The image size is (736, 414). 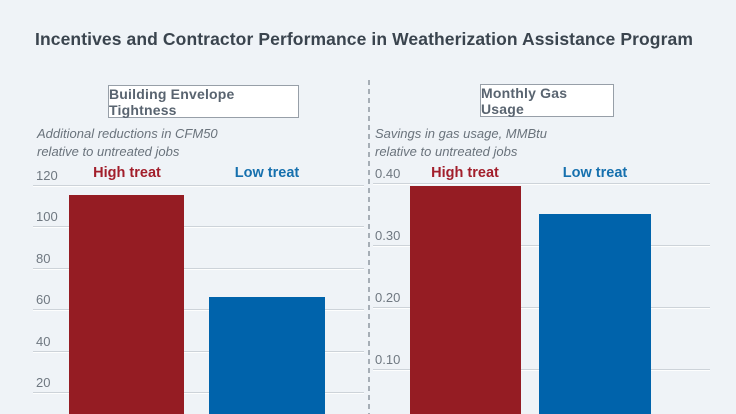 What do you see at coordinates (127, 133) in the screenshot?
I see `axis-description-line1: Additional reductions in CFM50` at bounding box center [127, 133].